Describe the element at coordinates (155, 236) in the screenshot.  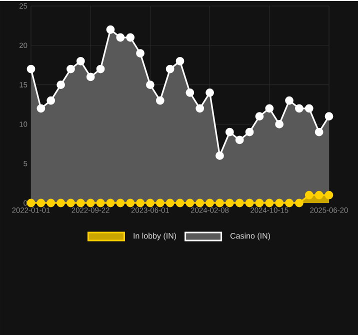
I see `legend-label: In lobby (IN)` at that location.